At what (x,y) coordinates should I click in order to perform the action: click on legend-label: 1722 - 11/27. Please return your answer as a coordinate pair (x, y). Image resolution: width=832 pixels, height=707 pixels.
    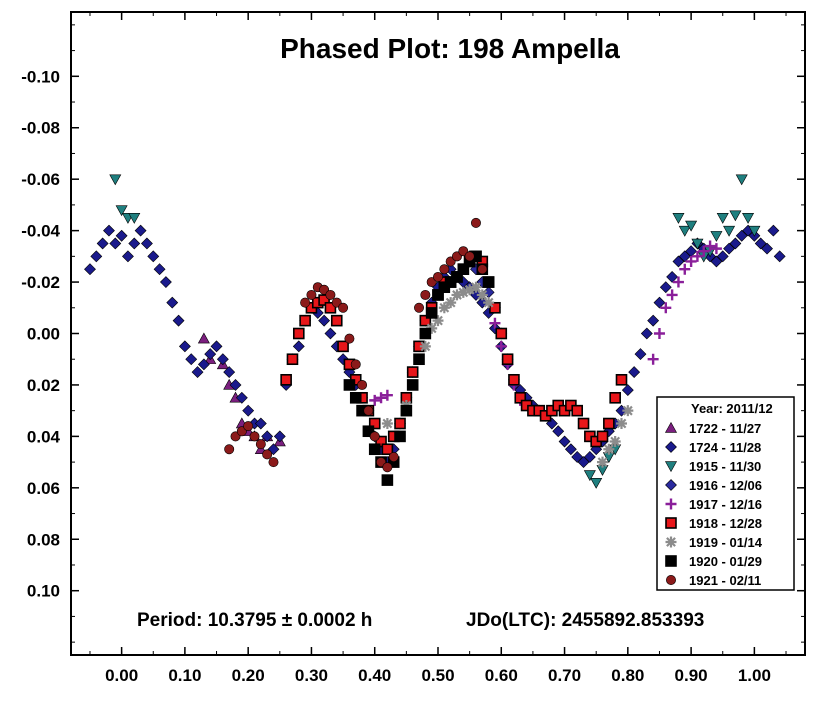
    Looking at the image, I should click on (725, 428).